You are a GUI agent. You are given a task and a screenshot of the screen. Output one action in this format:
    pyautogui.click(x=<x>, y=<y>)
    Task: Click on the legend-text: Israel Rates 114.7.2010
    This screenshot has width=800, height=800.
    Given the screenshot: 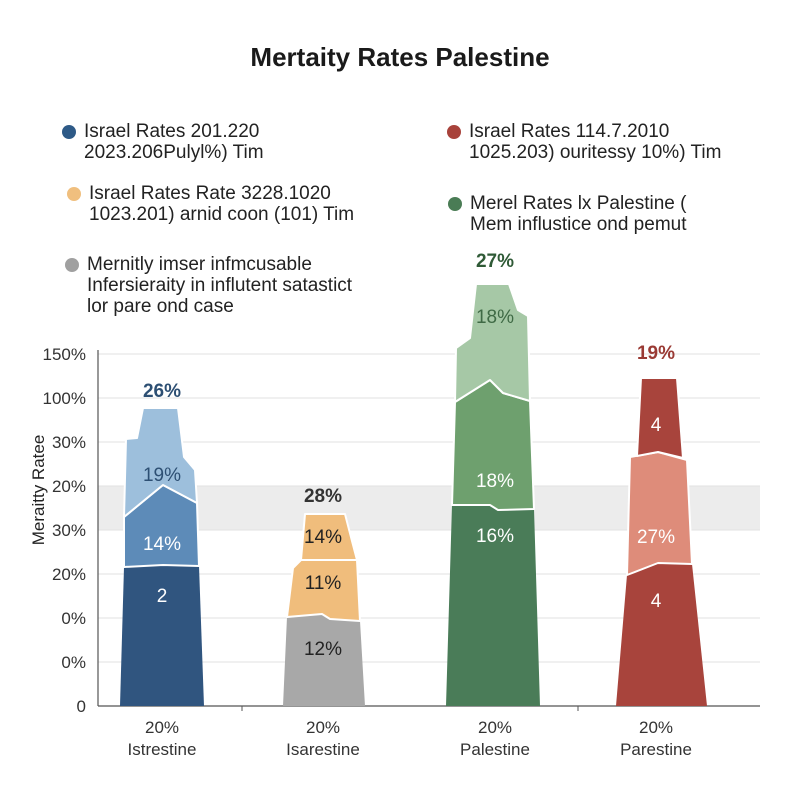 What is the action you would take?
    pyautogui.click(x=569, y=131)
    